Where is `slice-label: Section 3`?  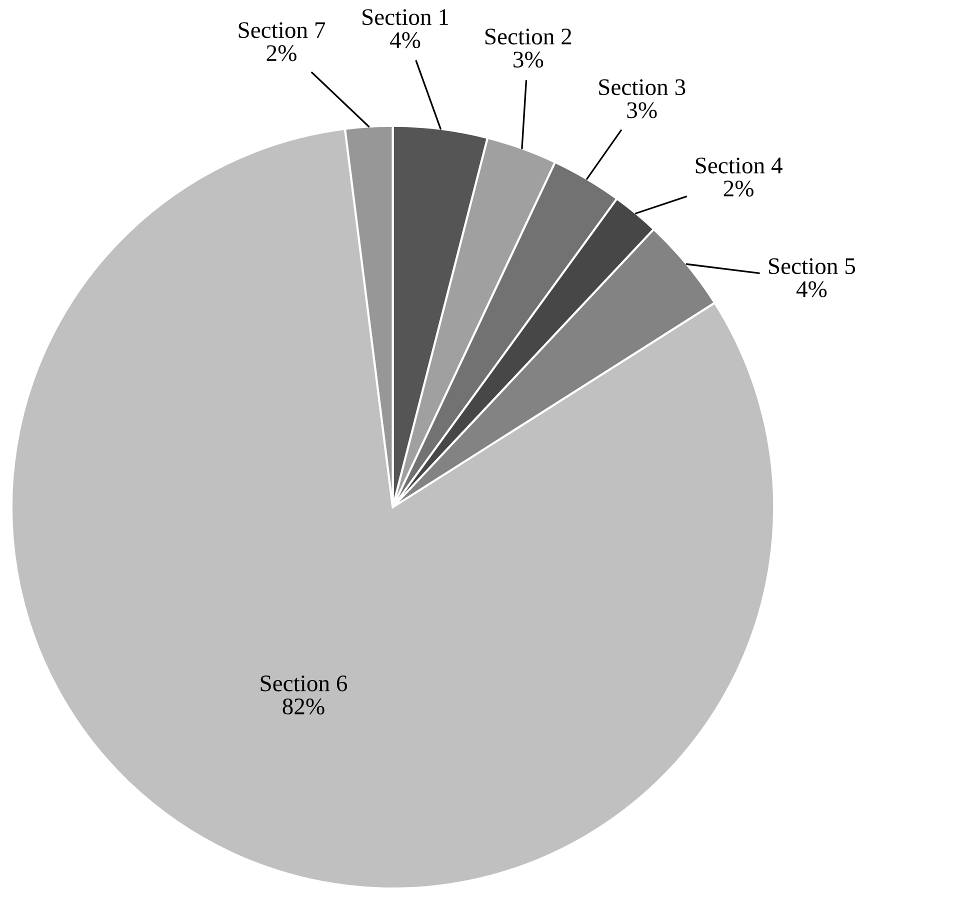 slice-label: Section 3 is located at coordinates (642, 87).